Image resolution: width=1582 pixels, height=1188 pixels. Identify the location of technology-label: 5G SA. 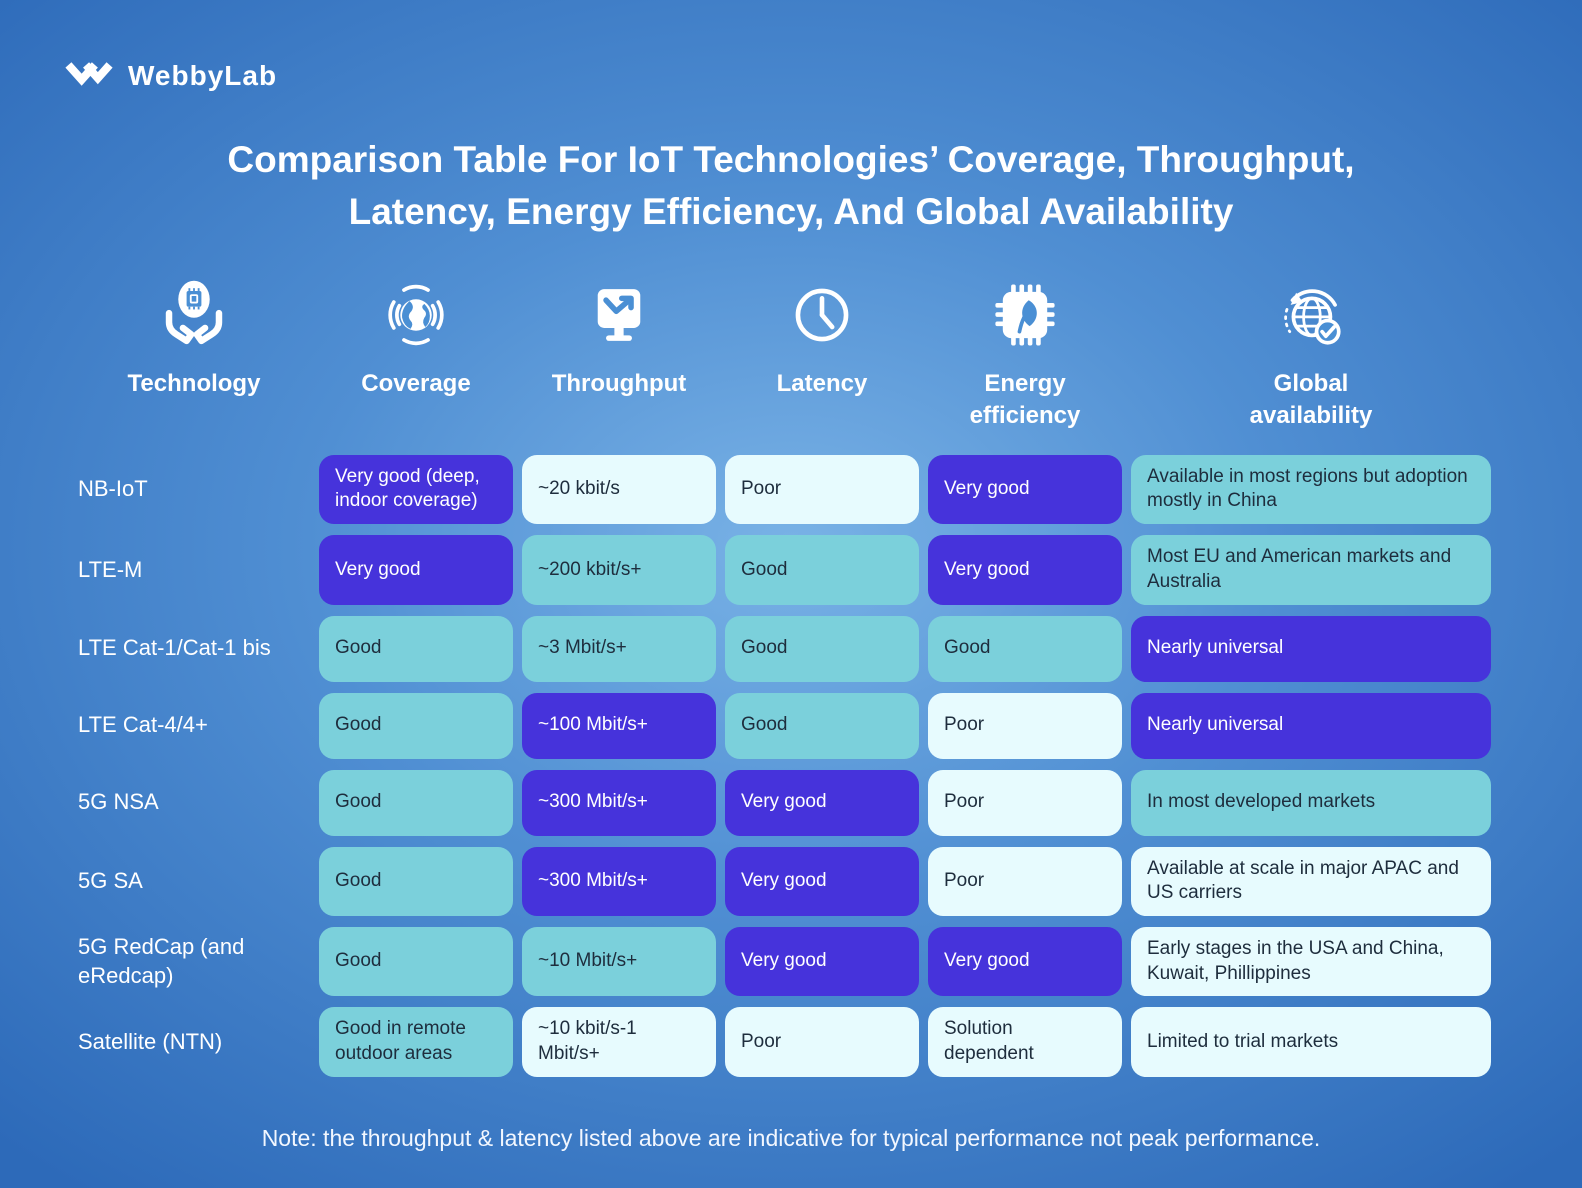
(110, 880).